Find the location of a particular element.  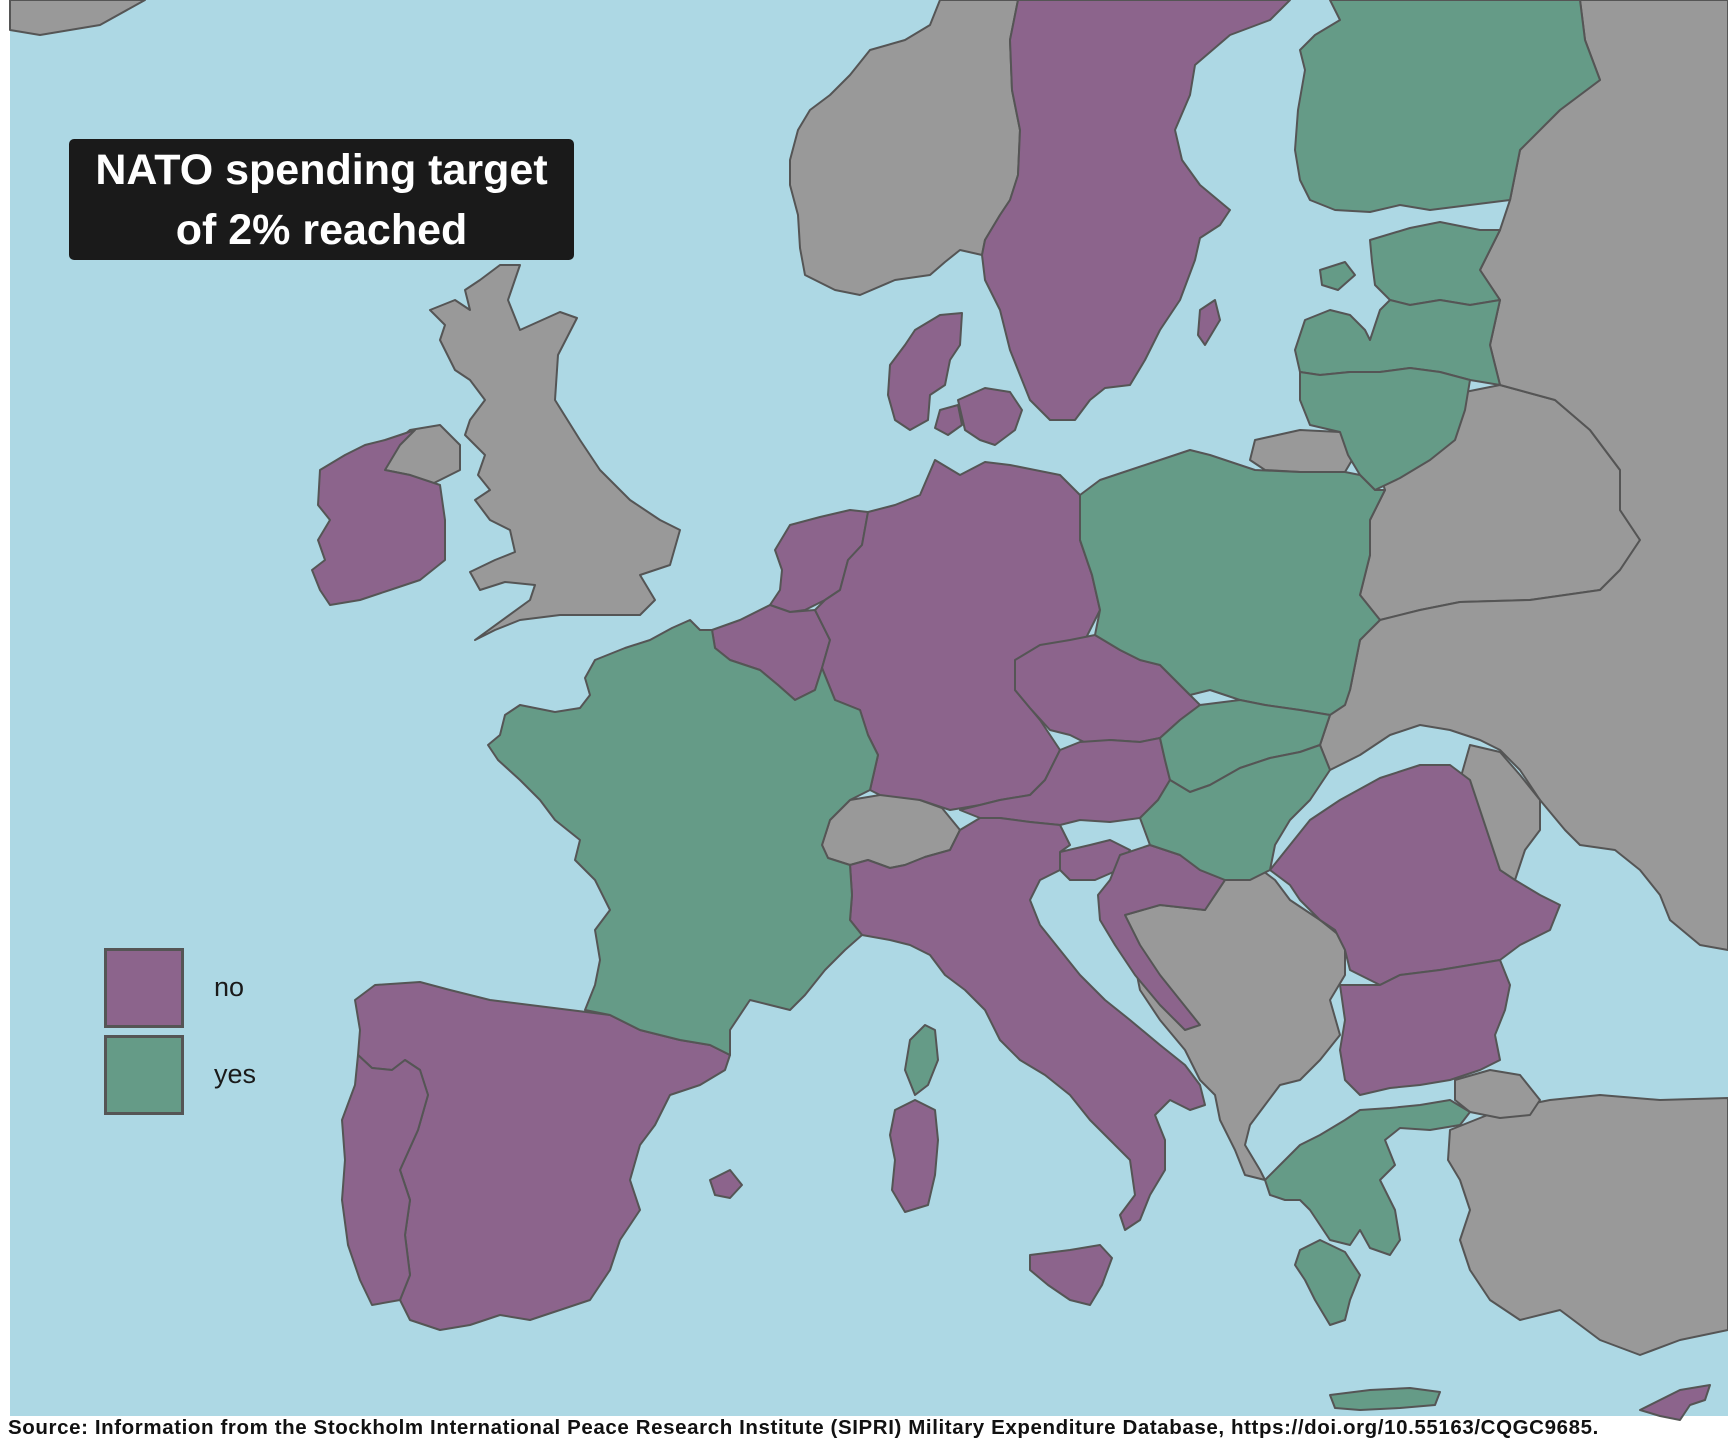

legend: no yes is located at coordinates (180, 1031).